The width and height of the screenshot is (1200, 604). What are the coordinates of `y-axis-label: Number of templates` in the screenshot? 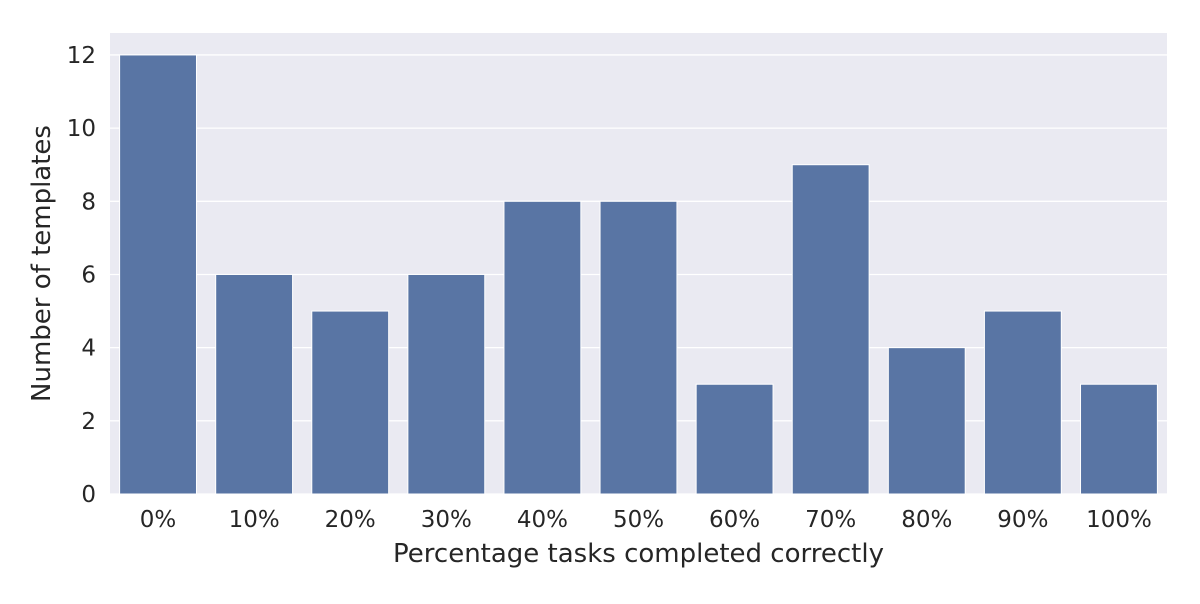 It's located at (42, 263).